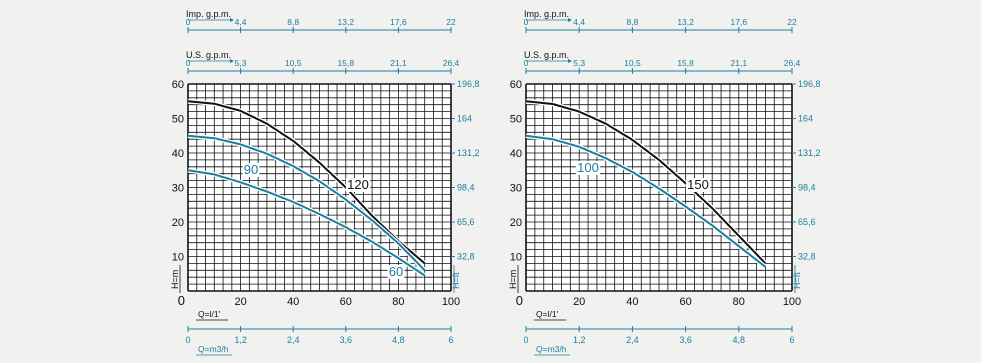 The image size is (981, 363). I want to click on series-label: 90, so click(251, 169).